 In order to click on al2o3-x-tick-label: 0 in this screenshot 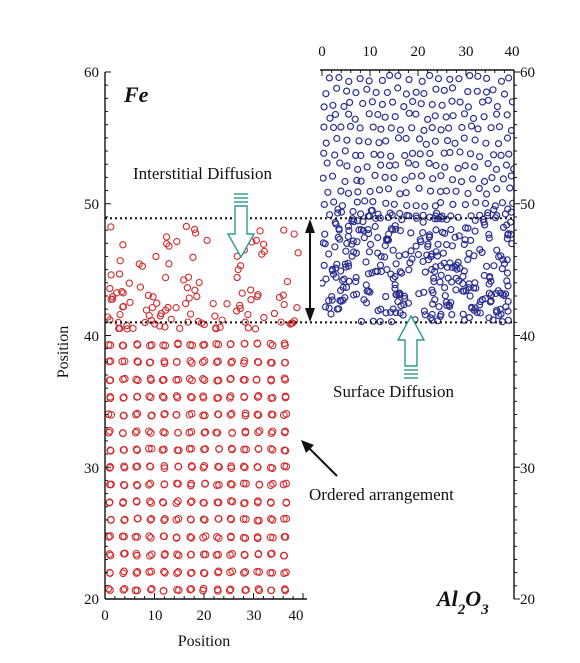, I will do `click(322, 52)`.